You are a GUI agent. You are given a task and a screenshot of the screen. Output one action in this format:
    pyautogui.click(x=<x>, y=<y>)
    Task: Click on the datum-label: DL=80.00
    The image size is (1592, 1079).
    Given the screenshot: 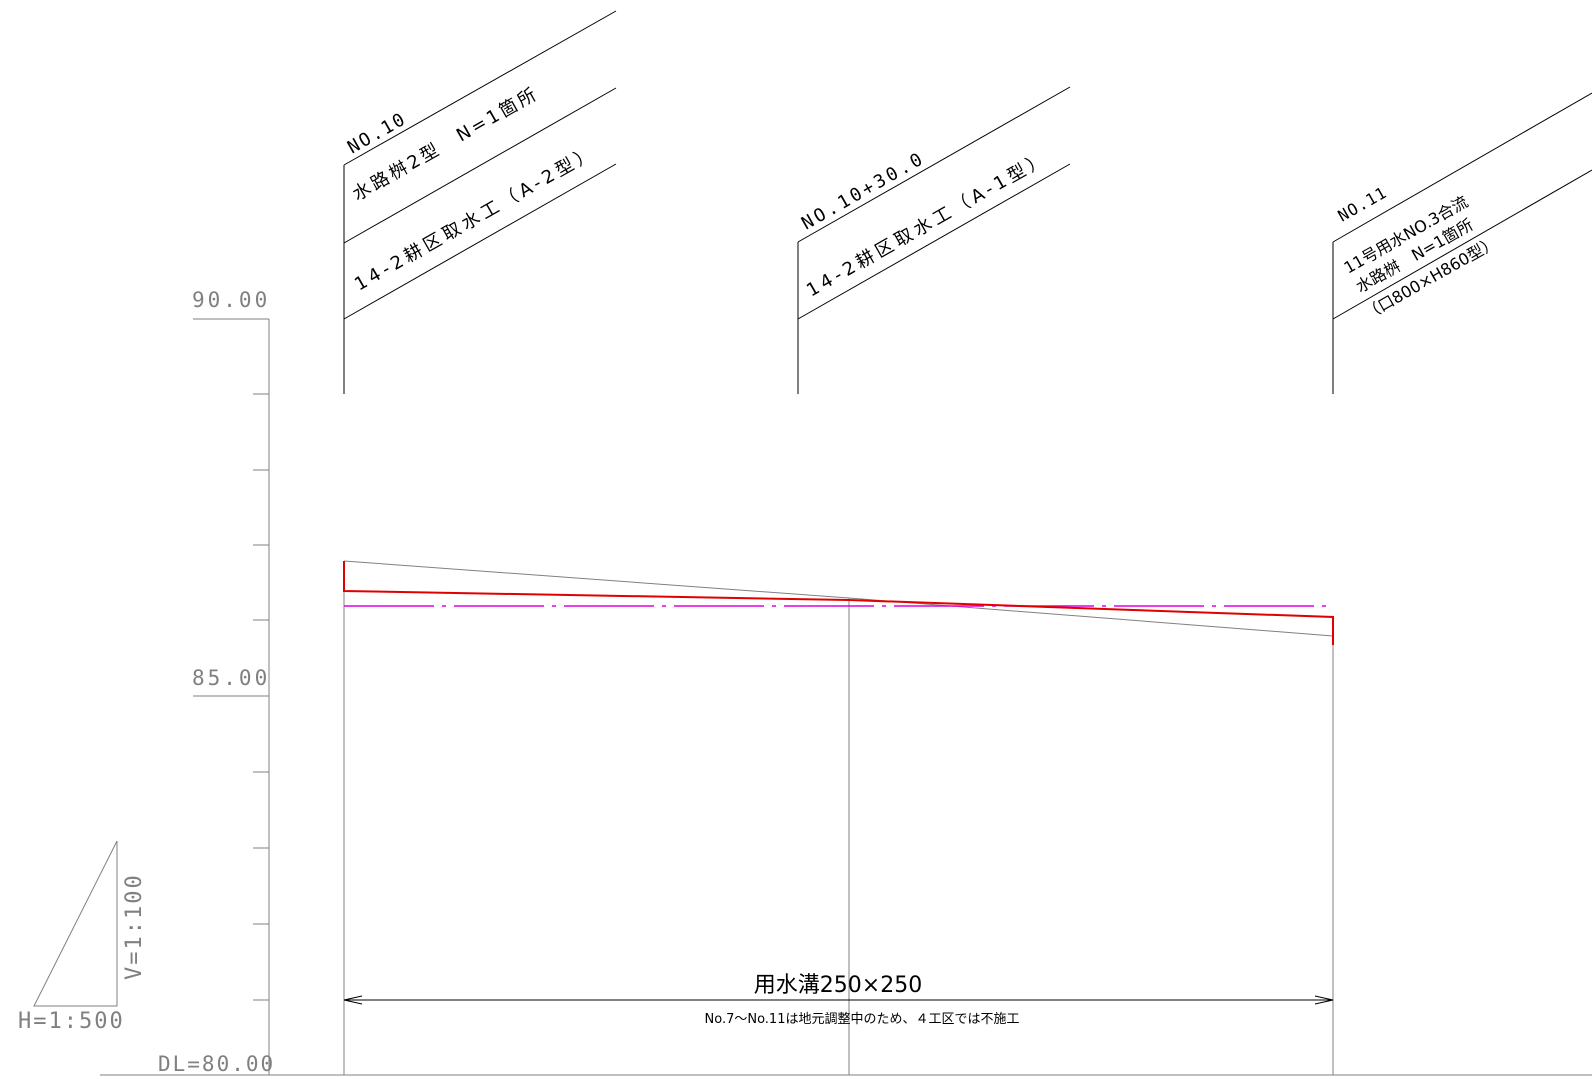 What is the action you would take?
    pyautogui.click(x=216, y=1064)
    